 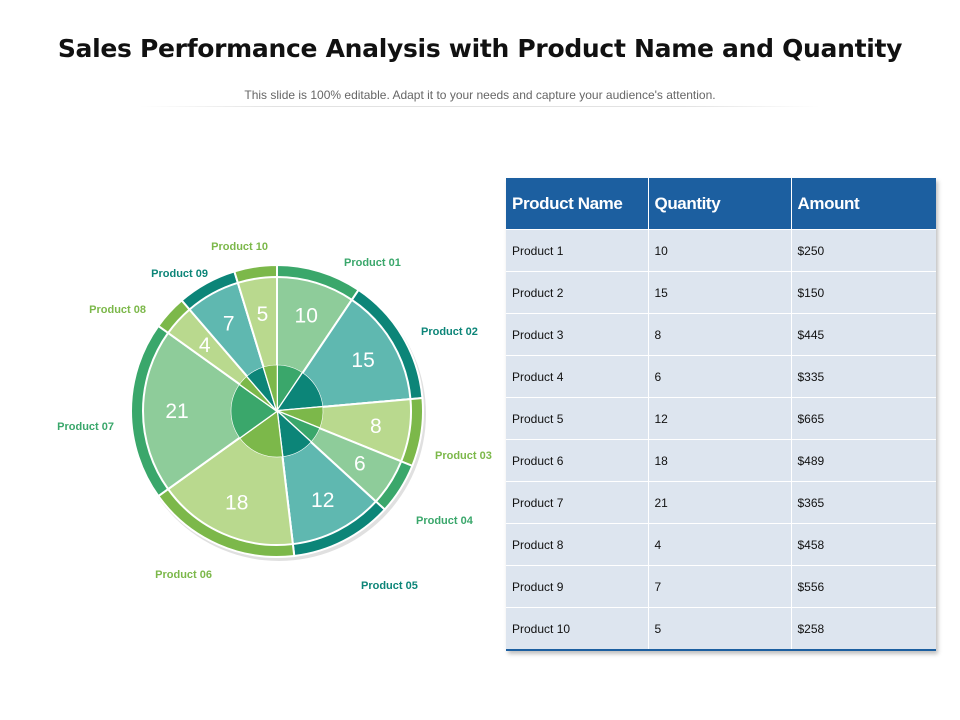 I want to click on slice-value-label: 6, so click(x=360, y=463).